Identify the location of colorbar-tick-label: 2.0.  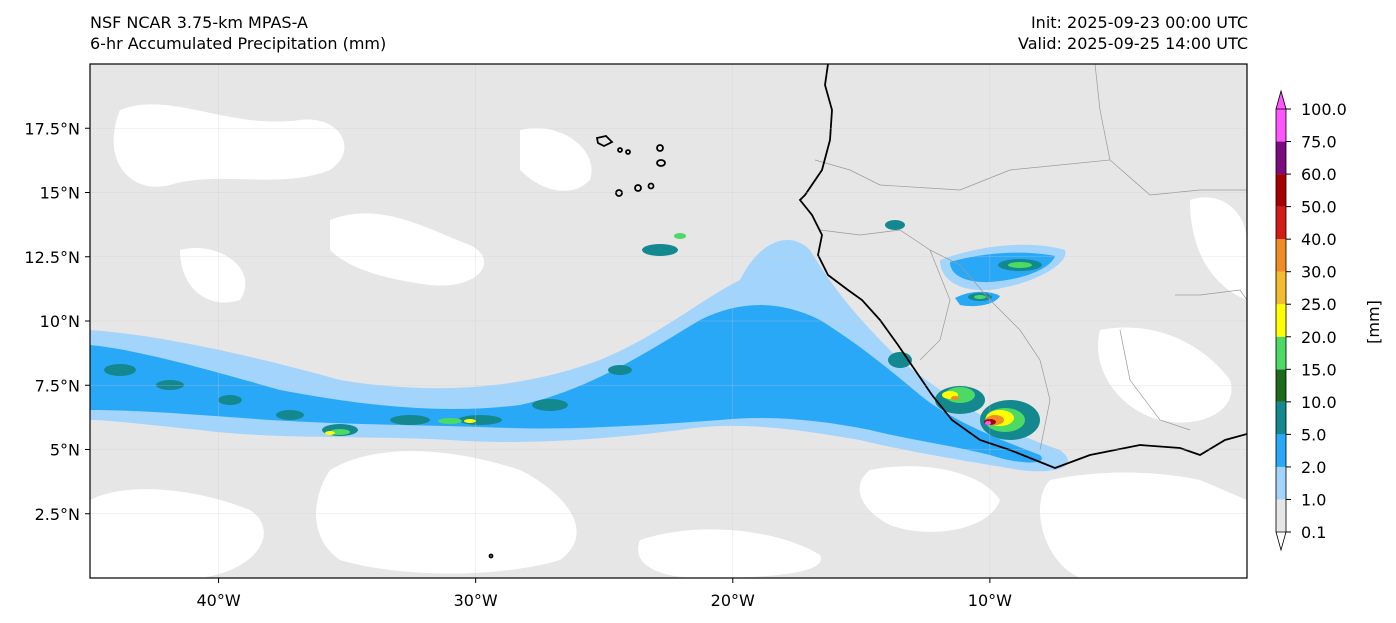
(1313, 467).